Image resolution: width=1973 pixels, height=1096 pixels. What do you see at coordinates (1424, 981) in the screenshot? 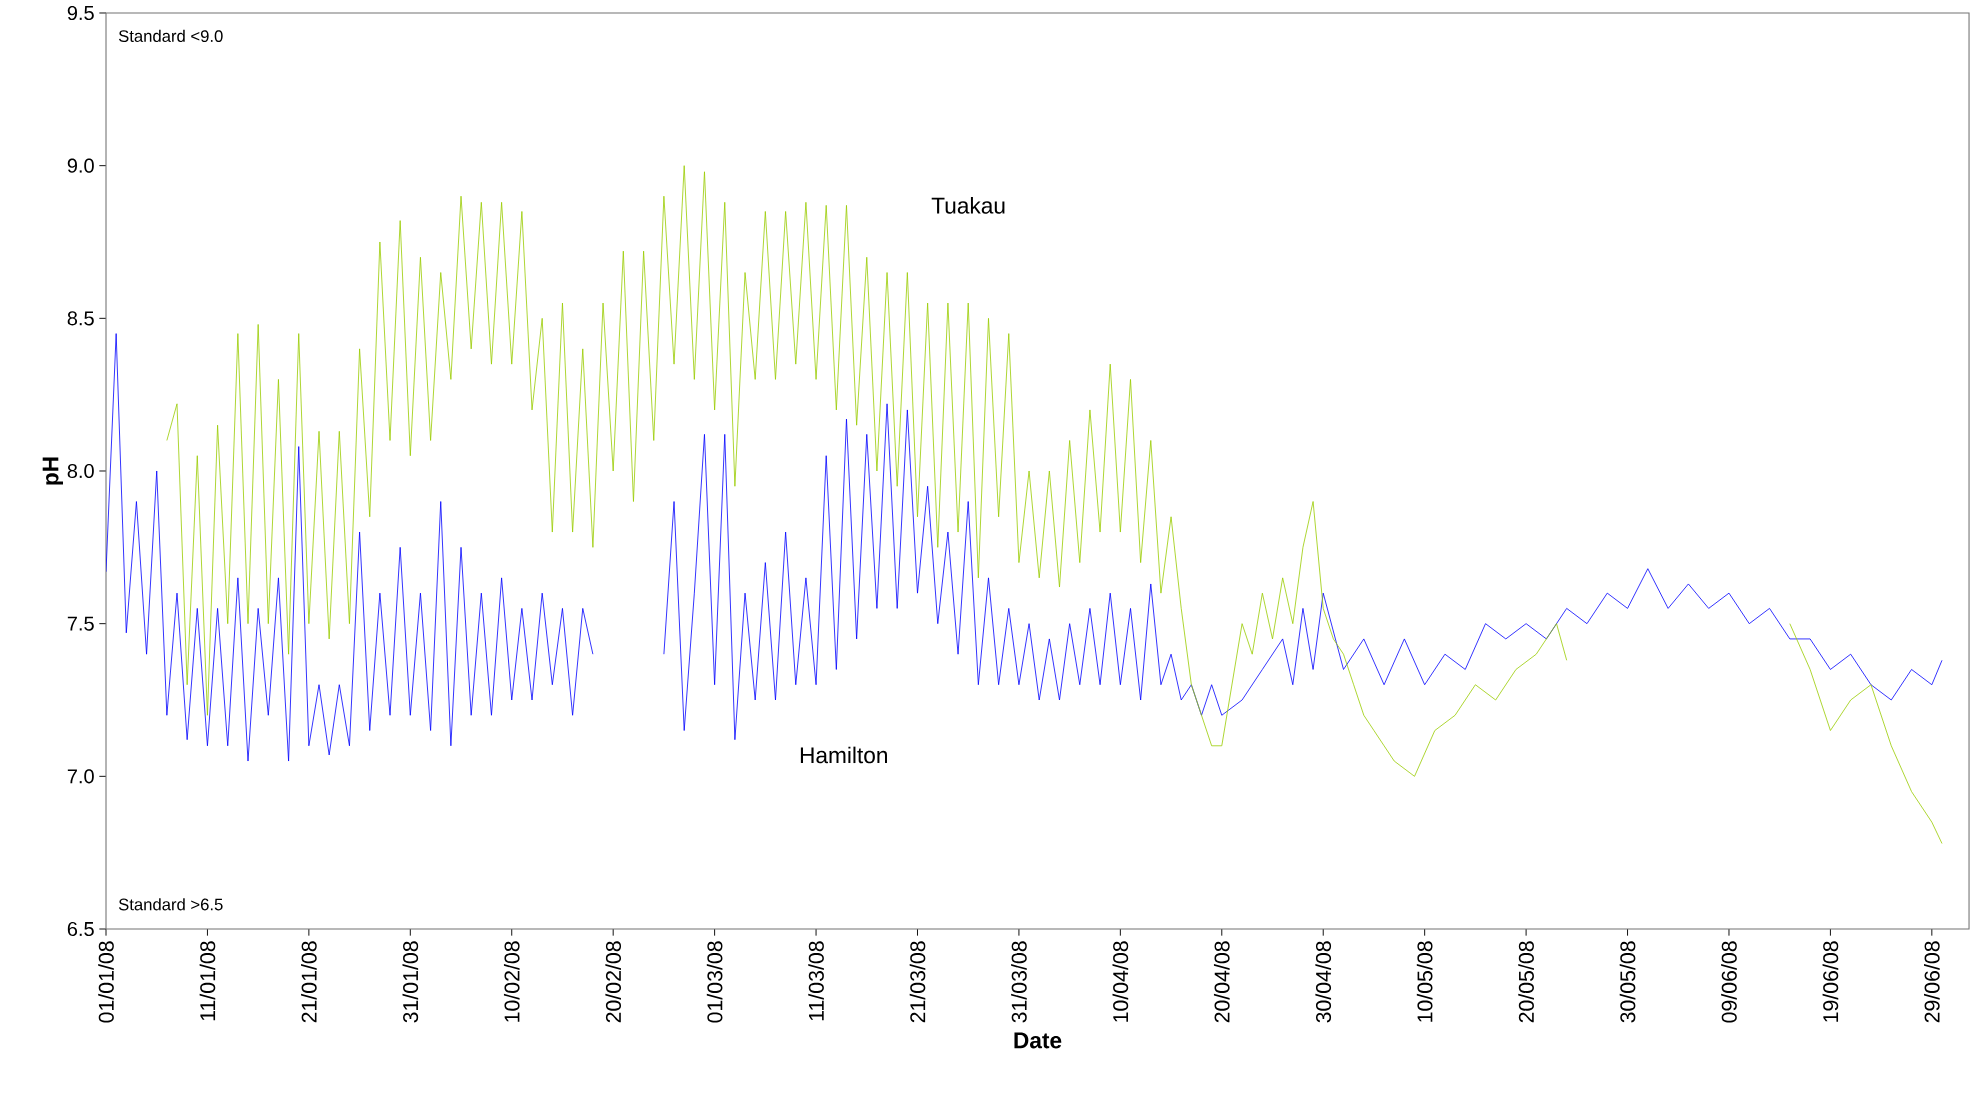
I see `x-tick-label: 10/05/08` at bounding box center [1424, 981].